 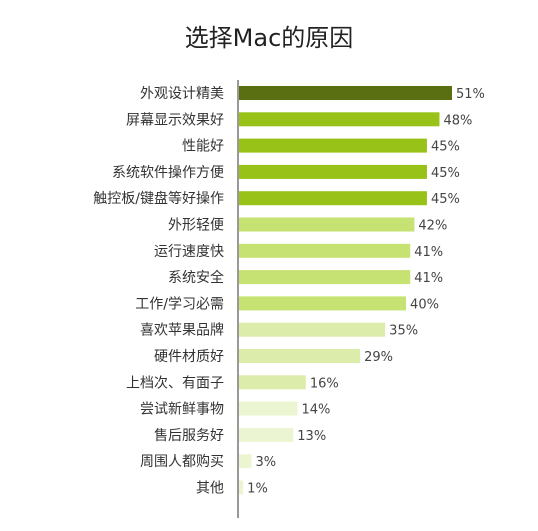 What do you see at coordinates (182, 330) in the screenshot?
I see `category-label-9: 喜欢苹果品牌` at bounding box center [182, 330].